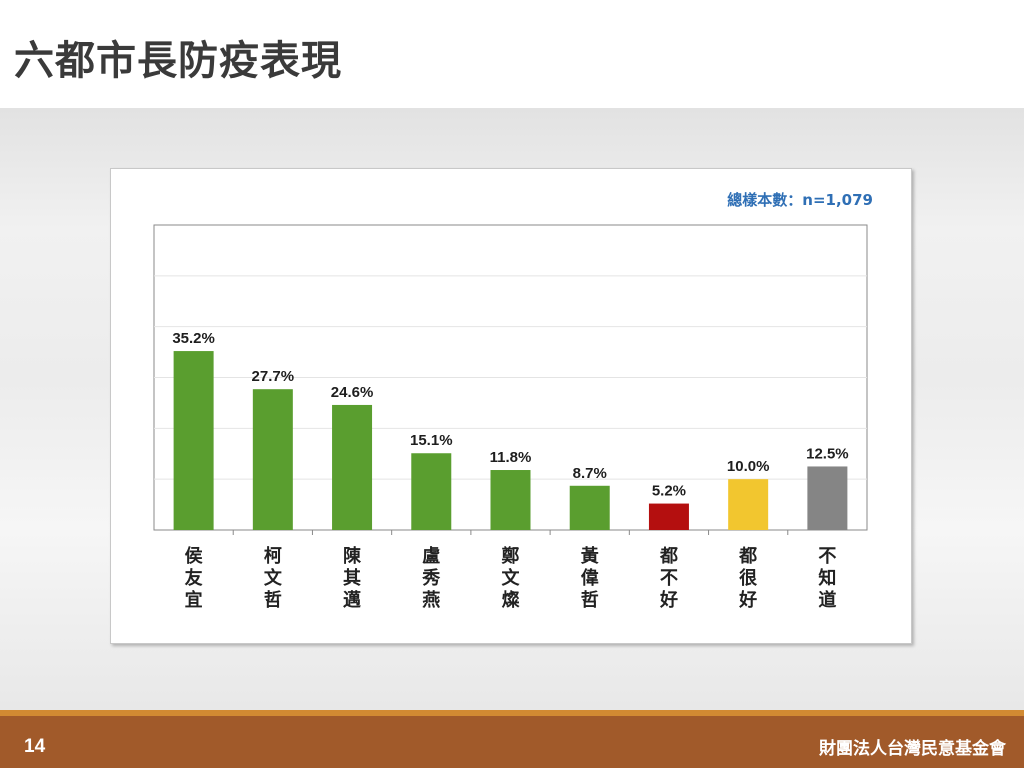  What do you see at coordinates (827, 453) in the screenshot?
I see `data-label-9: 12.5%` at bounding box center [827, 453].